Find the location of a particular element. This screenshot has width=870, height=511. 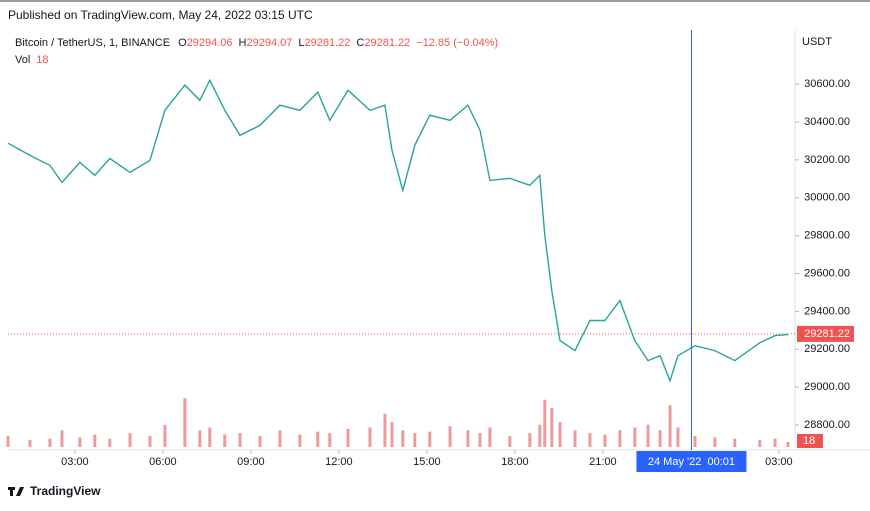

volume-legend: Vol 18 is located at coordinates (32, 60).